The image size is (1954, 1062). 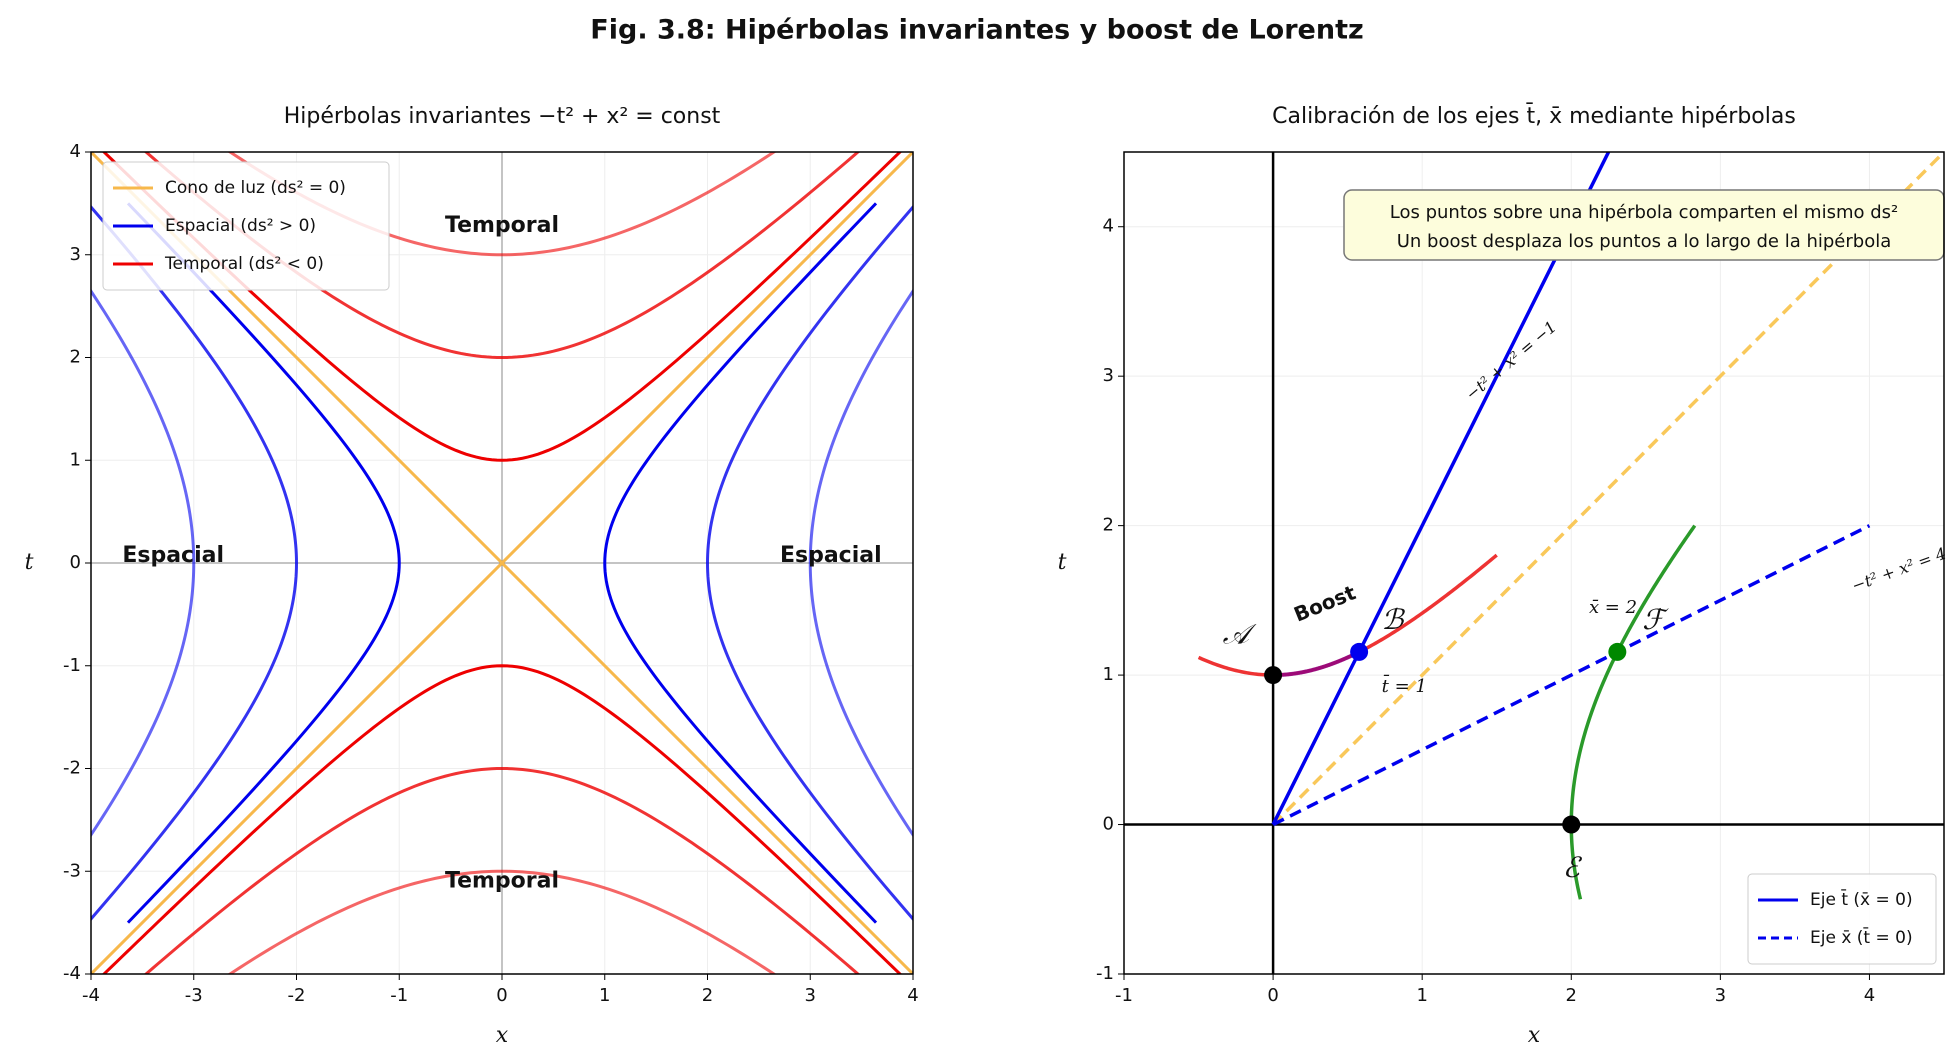 I want to click on legend-label: Eje x̄ (t̄ = 0), so click(x=1861, y=937).